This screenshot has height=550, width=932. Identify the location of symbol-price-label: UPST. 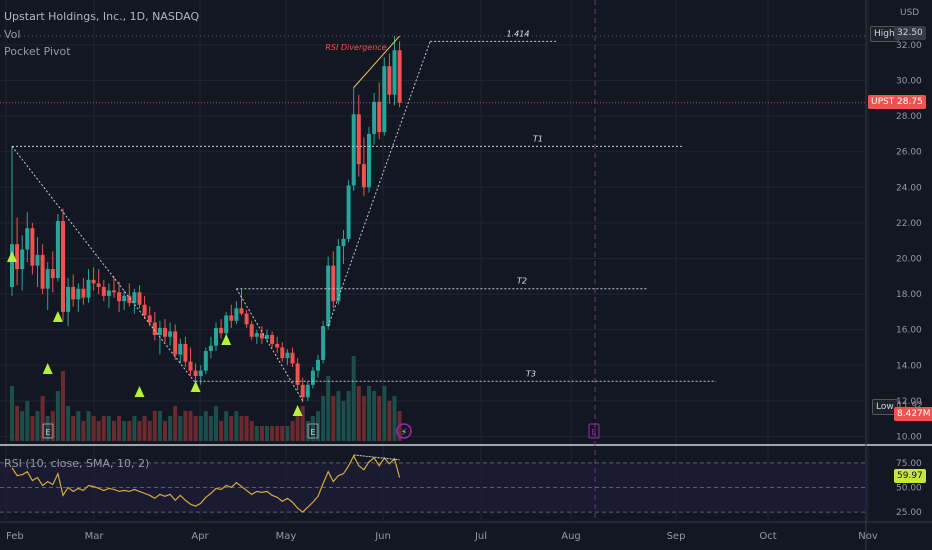
(883, 102).